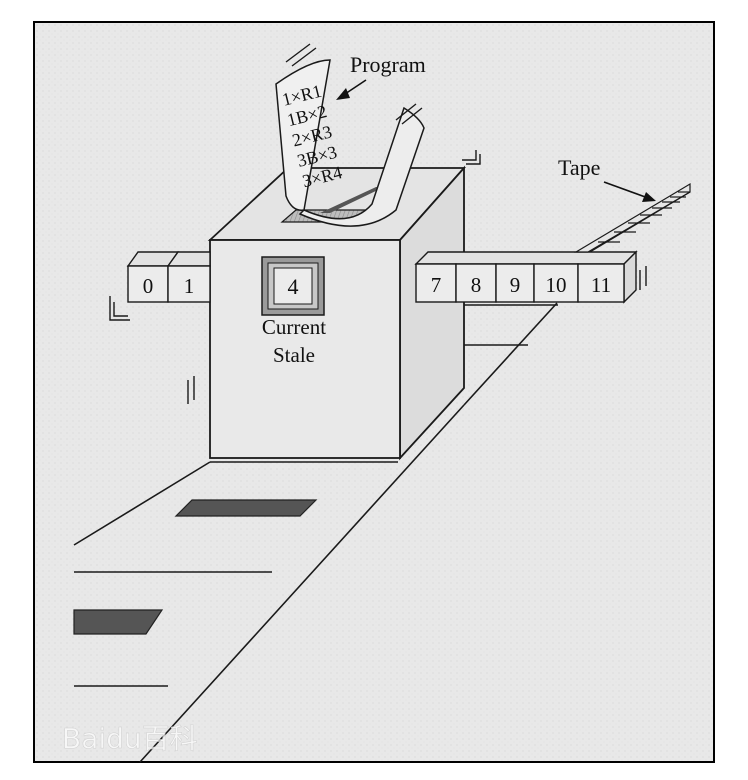 The image size is (748, 780). I want to click on tape-cell-label: 11, so click(601, 285).